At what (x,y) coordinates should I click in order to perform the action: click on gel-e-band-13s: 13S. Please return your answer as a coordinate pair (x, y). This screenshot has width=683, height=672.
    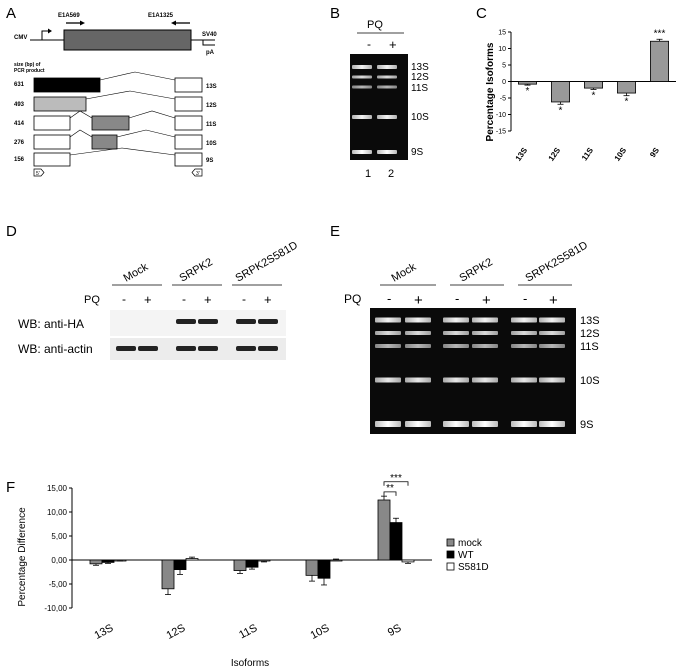
    Looking at the image, I should click on (590, 321).